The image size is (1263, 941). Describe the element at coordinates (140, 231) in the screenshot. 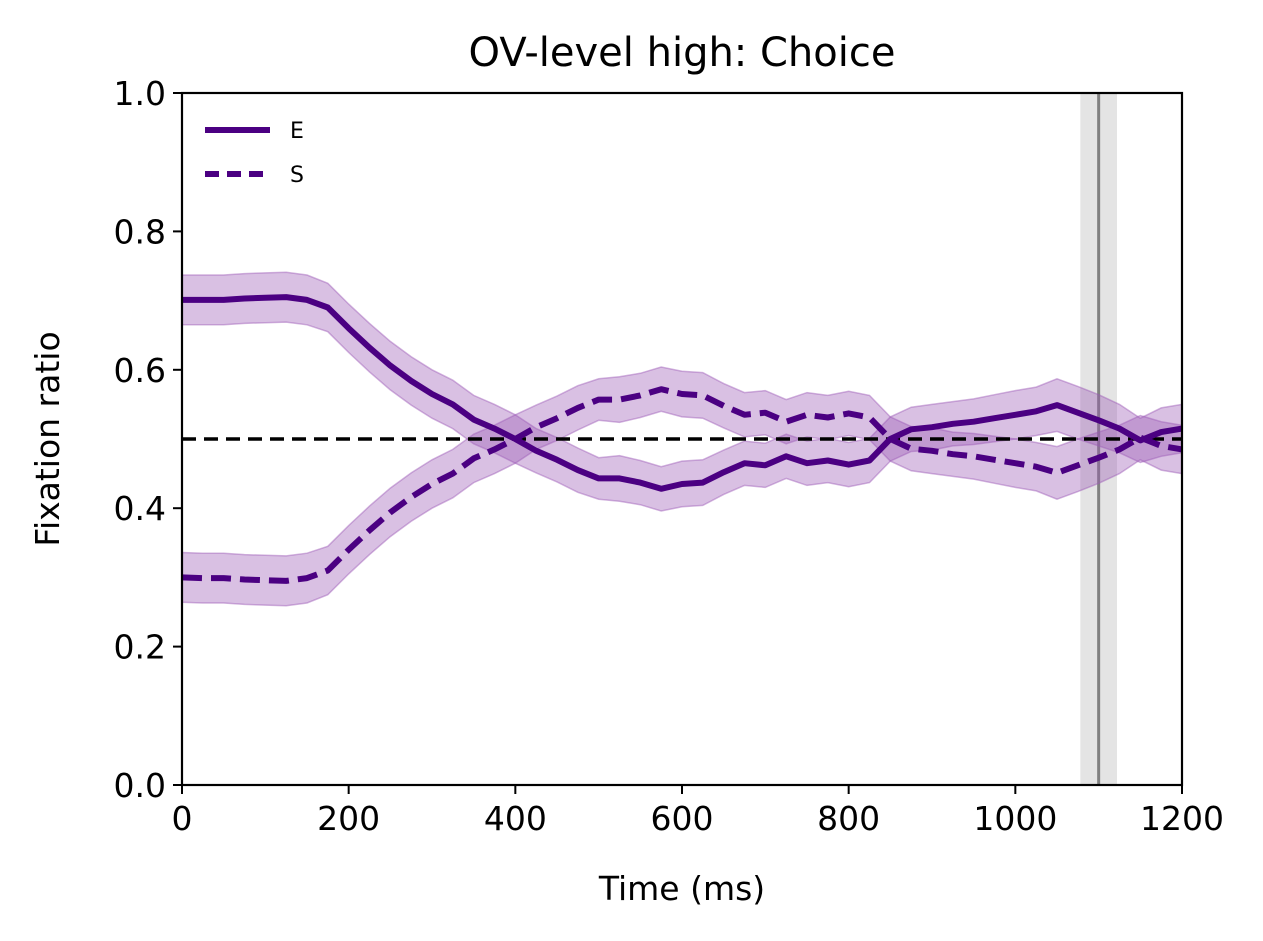

I see `y-tick-label: 0.8` at that location.